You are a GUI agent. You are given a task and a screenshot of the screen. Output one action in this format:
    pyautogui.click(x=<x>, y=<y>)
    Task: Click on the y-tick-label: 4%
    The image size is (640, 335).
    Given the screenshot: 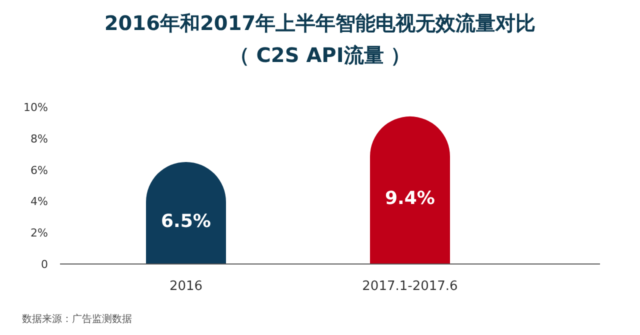 What is the action you would take?
    pyautogui.click(x=39, y=201)
    